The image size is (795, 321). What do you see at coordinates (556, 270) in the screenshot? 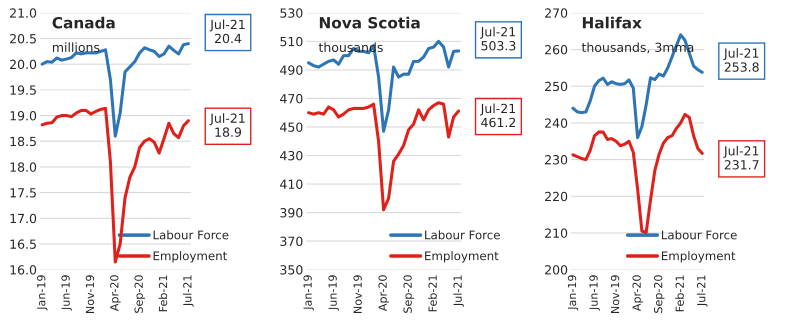
I see `y-tick-label: 200` at bounding box center [556, 270].